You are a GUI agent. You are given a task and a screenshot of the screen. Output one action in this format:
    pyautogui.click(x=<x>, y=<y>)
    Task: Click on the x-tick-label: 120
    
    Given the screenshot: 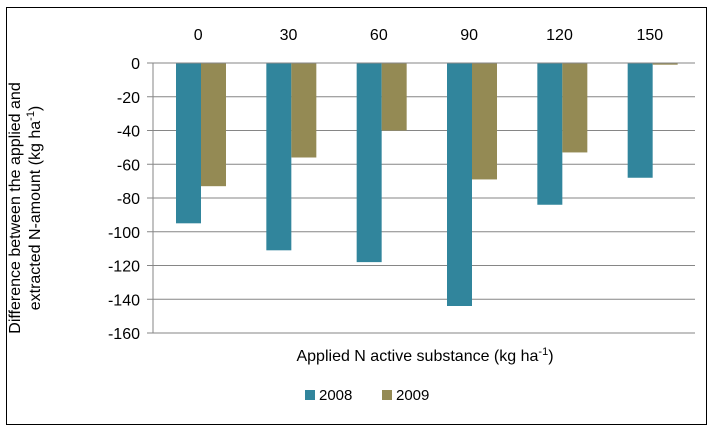 What is the action you would take?
    pyautogui.click(x=559, y=35)
    